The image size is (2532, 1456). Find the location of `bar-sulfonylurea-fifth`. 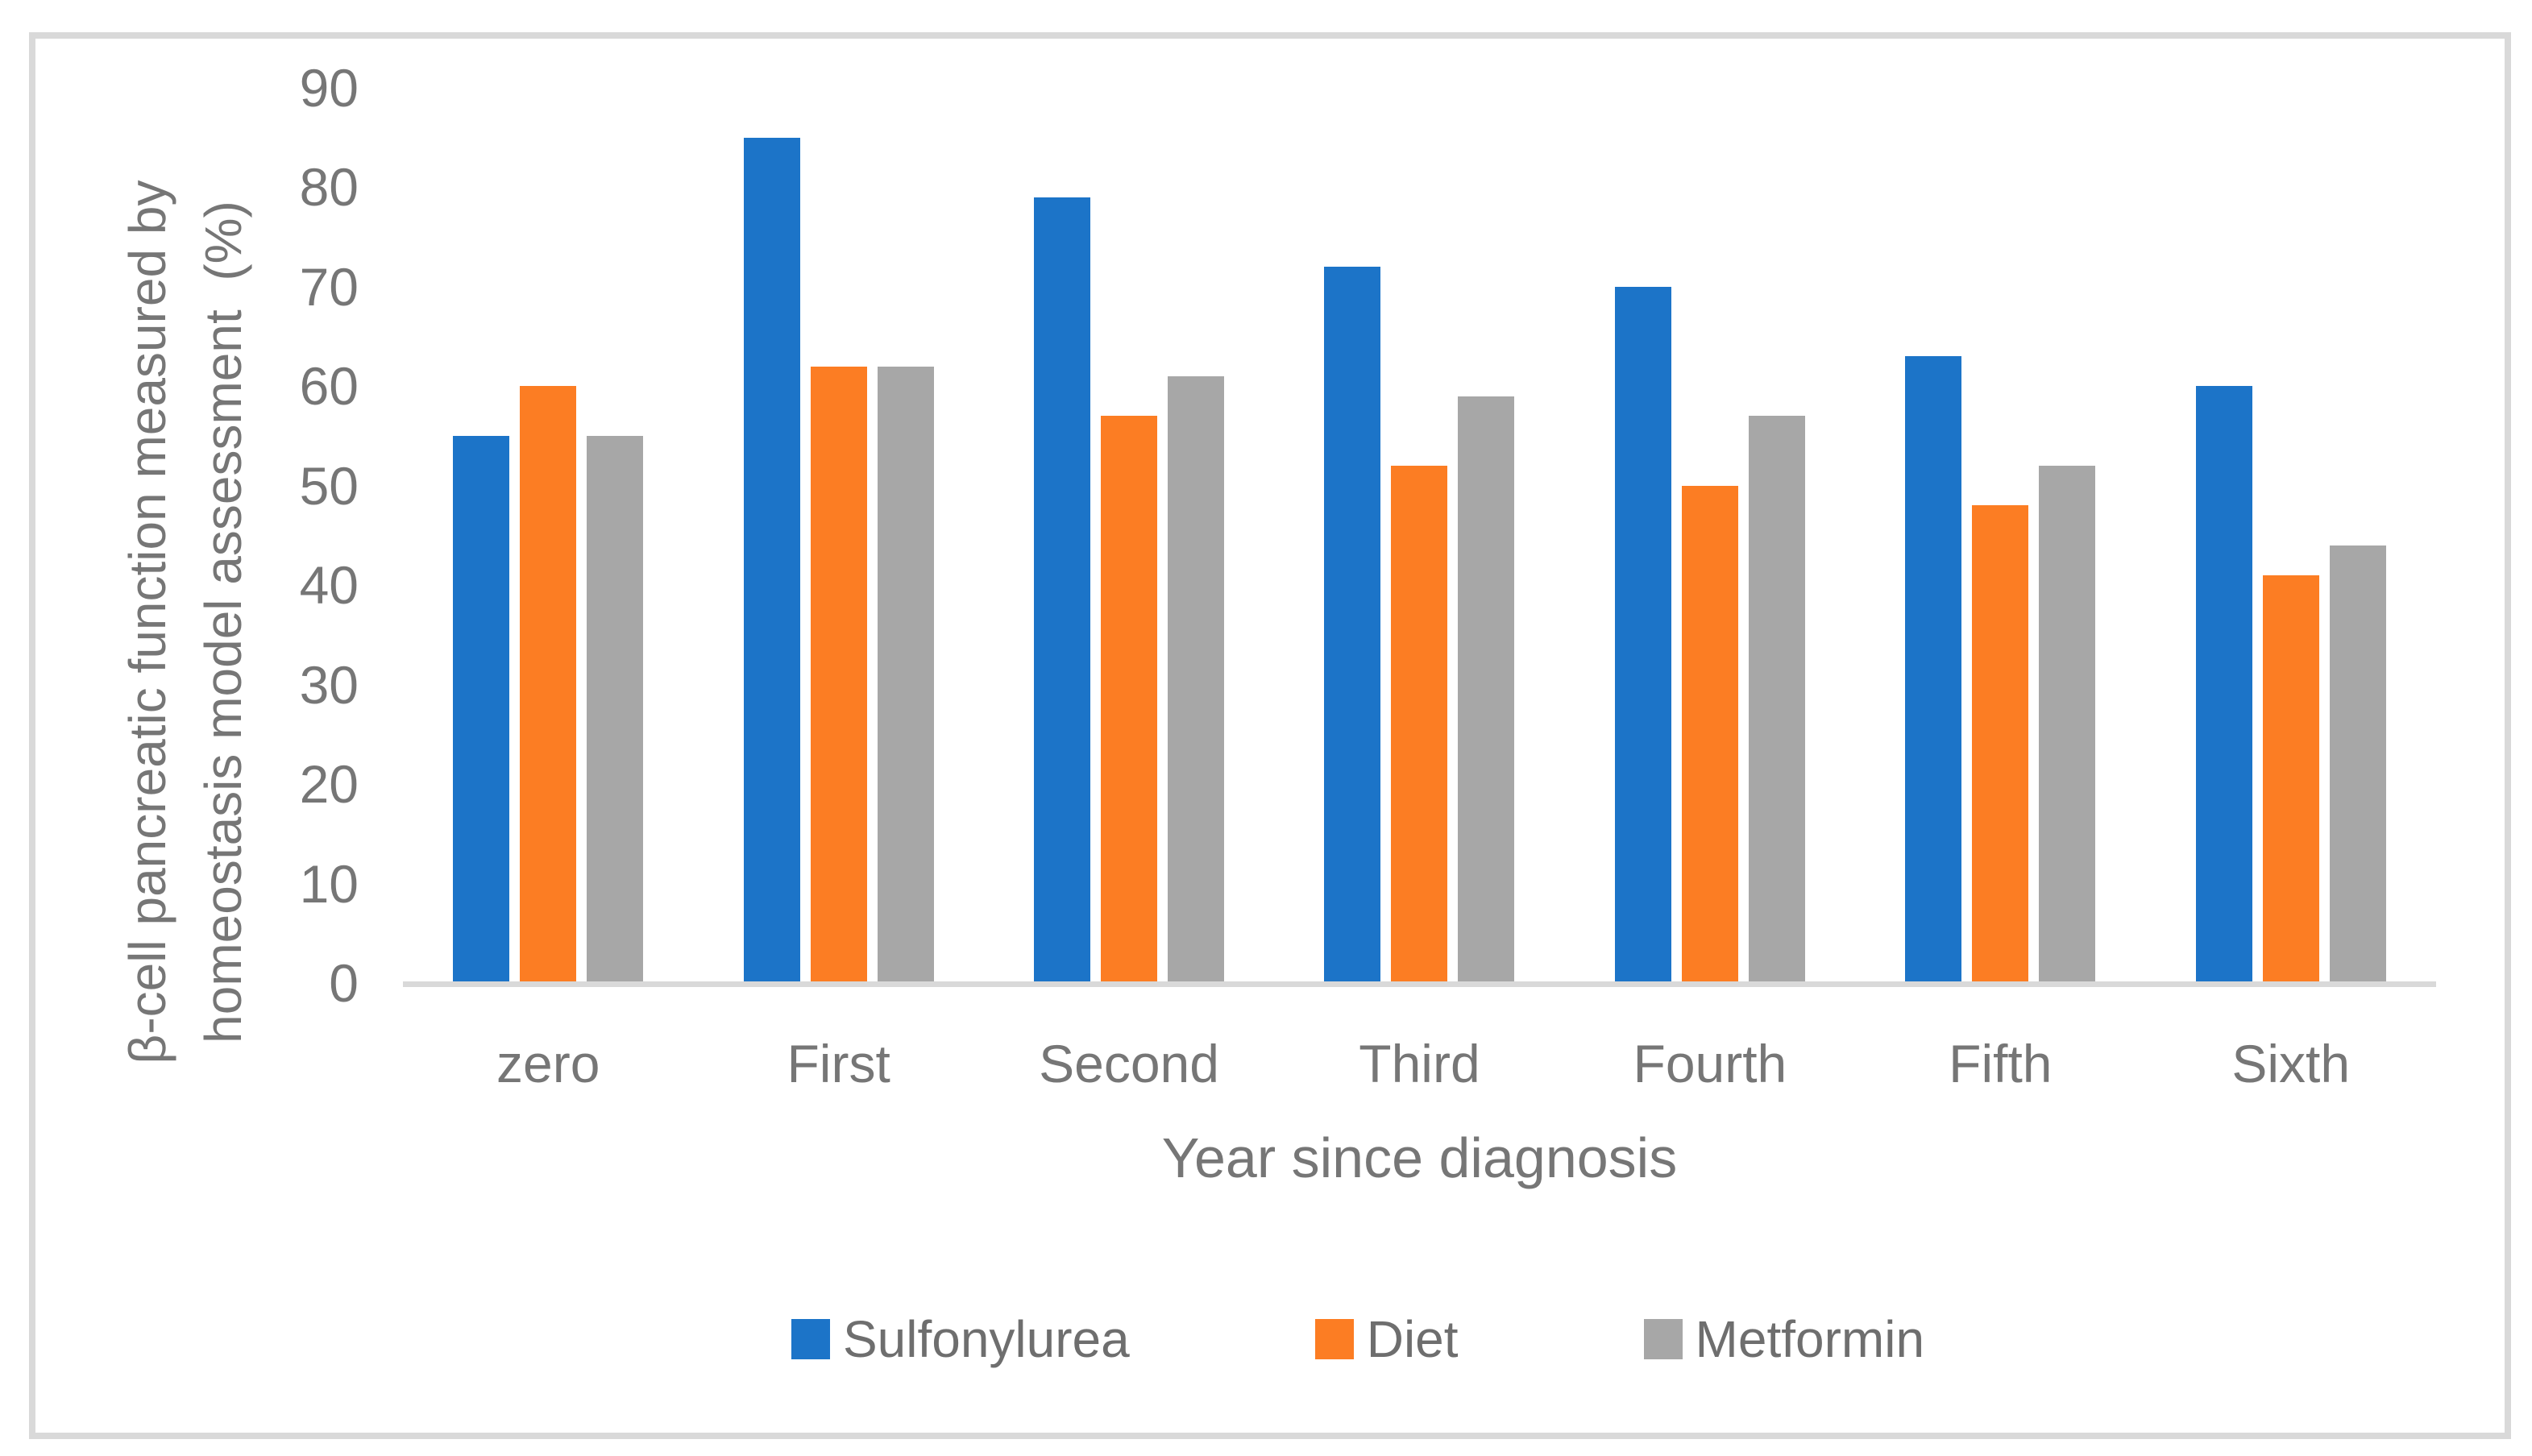

bar-sulfonylurea-fifth is located at coordinates (1933, 669).